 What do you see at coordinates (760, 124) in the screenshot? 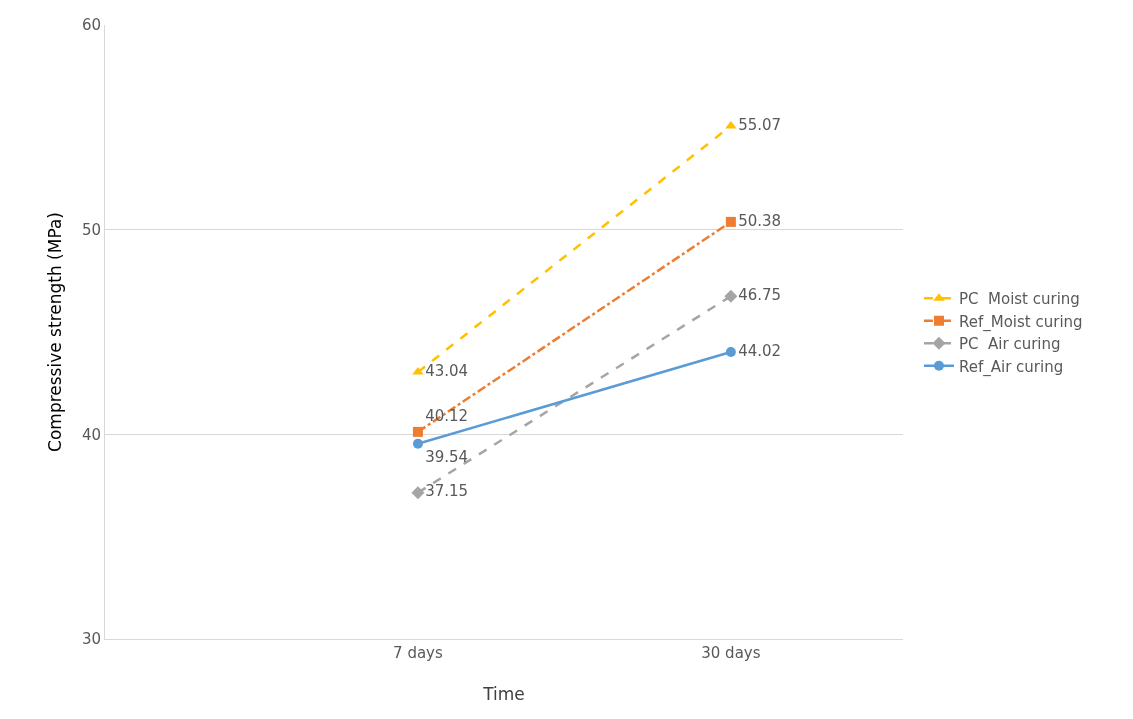
I see `data-label: 55.07` at bounding box center [760, 124].